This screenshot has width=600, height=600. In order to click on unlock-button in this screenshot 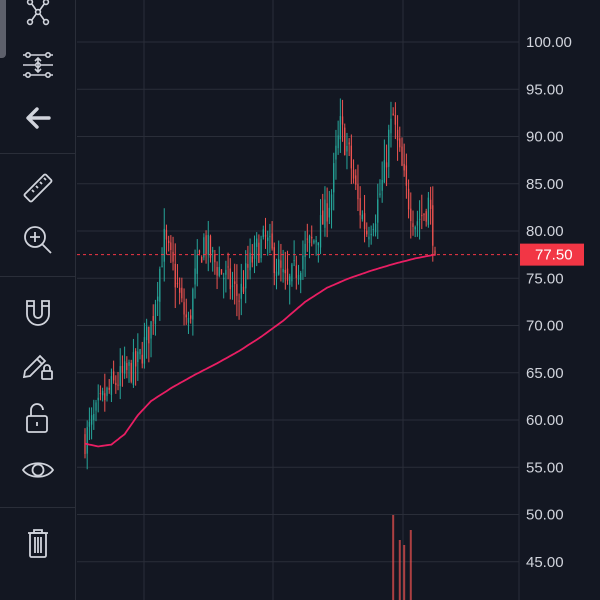, I will do `click(38, 418)`.